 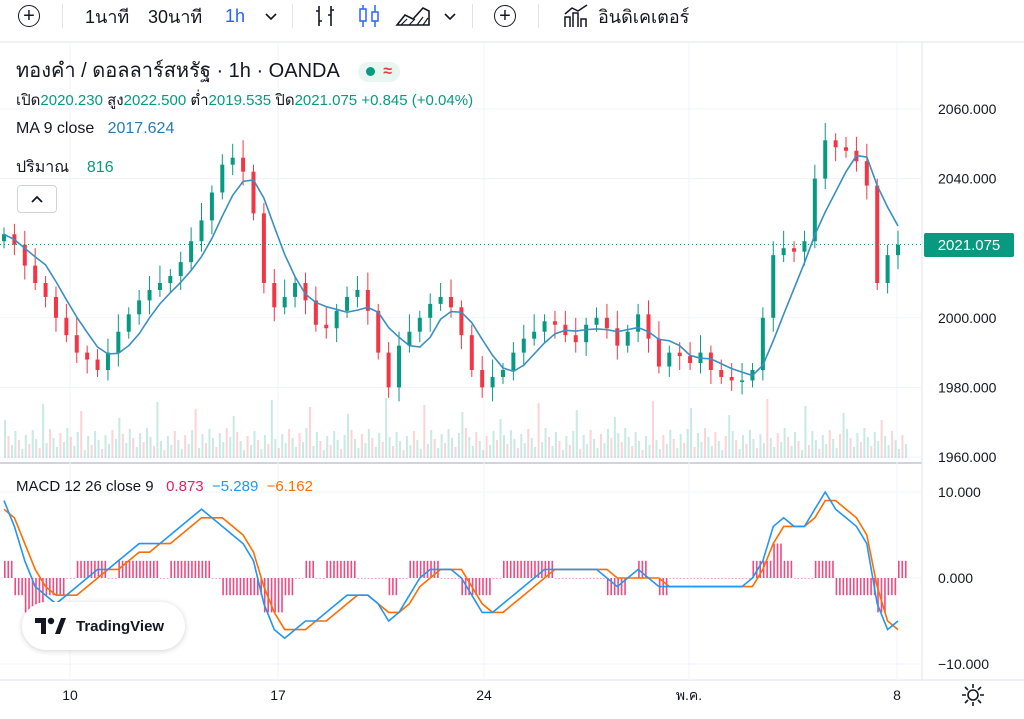 I want to click on interval-30m-button: 30นาที, so click(x=175, y=16).